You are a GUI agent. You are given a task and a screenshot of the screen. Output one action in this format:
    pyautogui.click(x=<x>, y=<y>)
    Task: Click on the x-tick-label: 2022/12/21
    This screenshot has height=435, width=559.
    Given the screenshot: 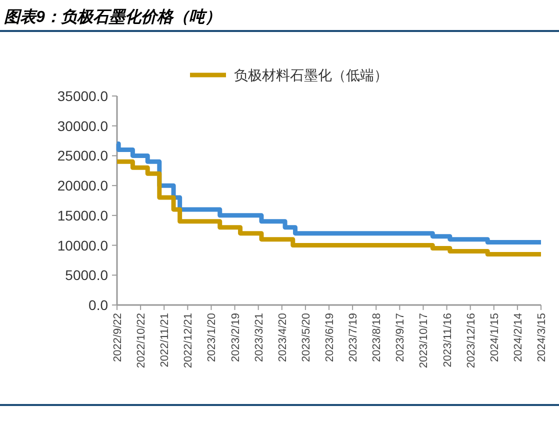 What is the action you would take?
    pyautogui.click(x=188, y=340)
    